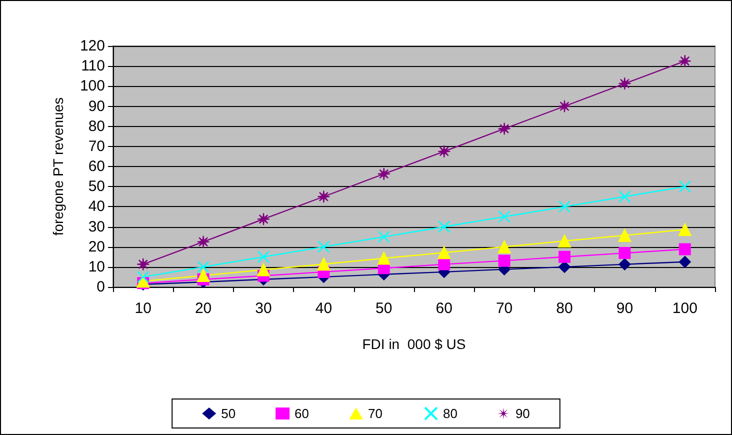 Image resolution: width=732 pixels, height=435 pixels. I want to click on legend-label: 60, so click(302, 413).